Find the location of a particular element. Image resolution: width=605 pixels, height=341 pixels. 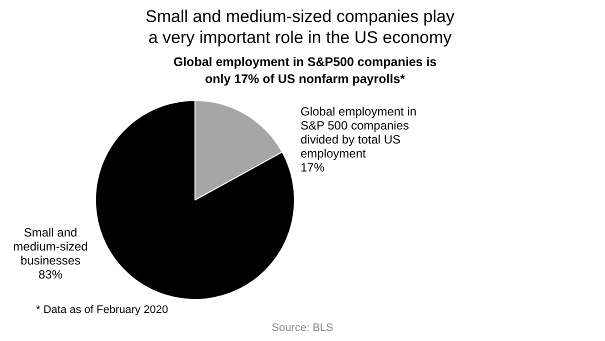

slice-label: Small and medium-sized businesses is located at coordinates (50, 247).